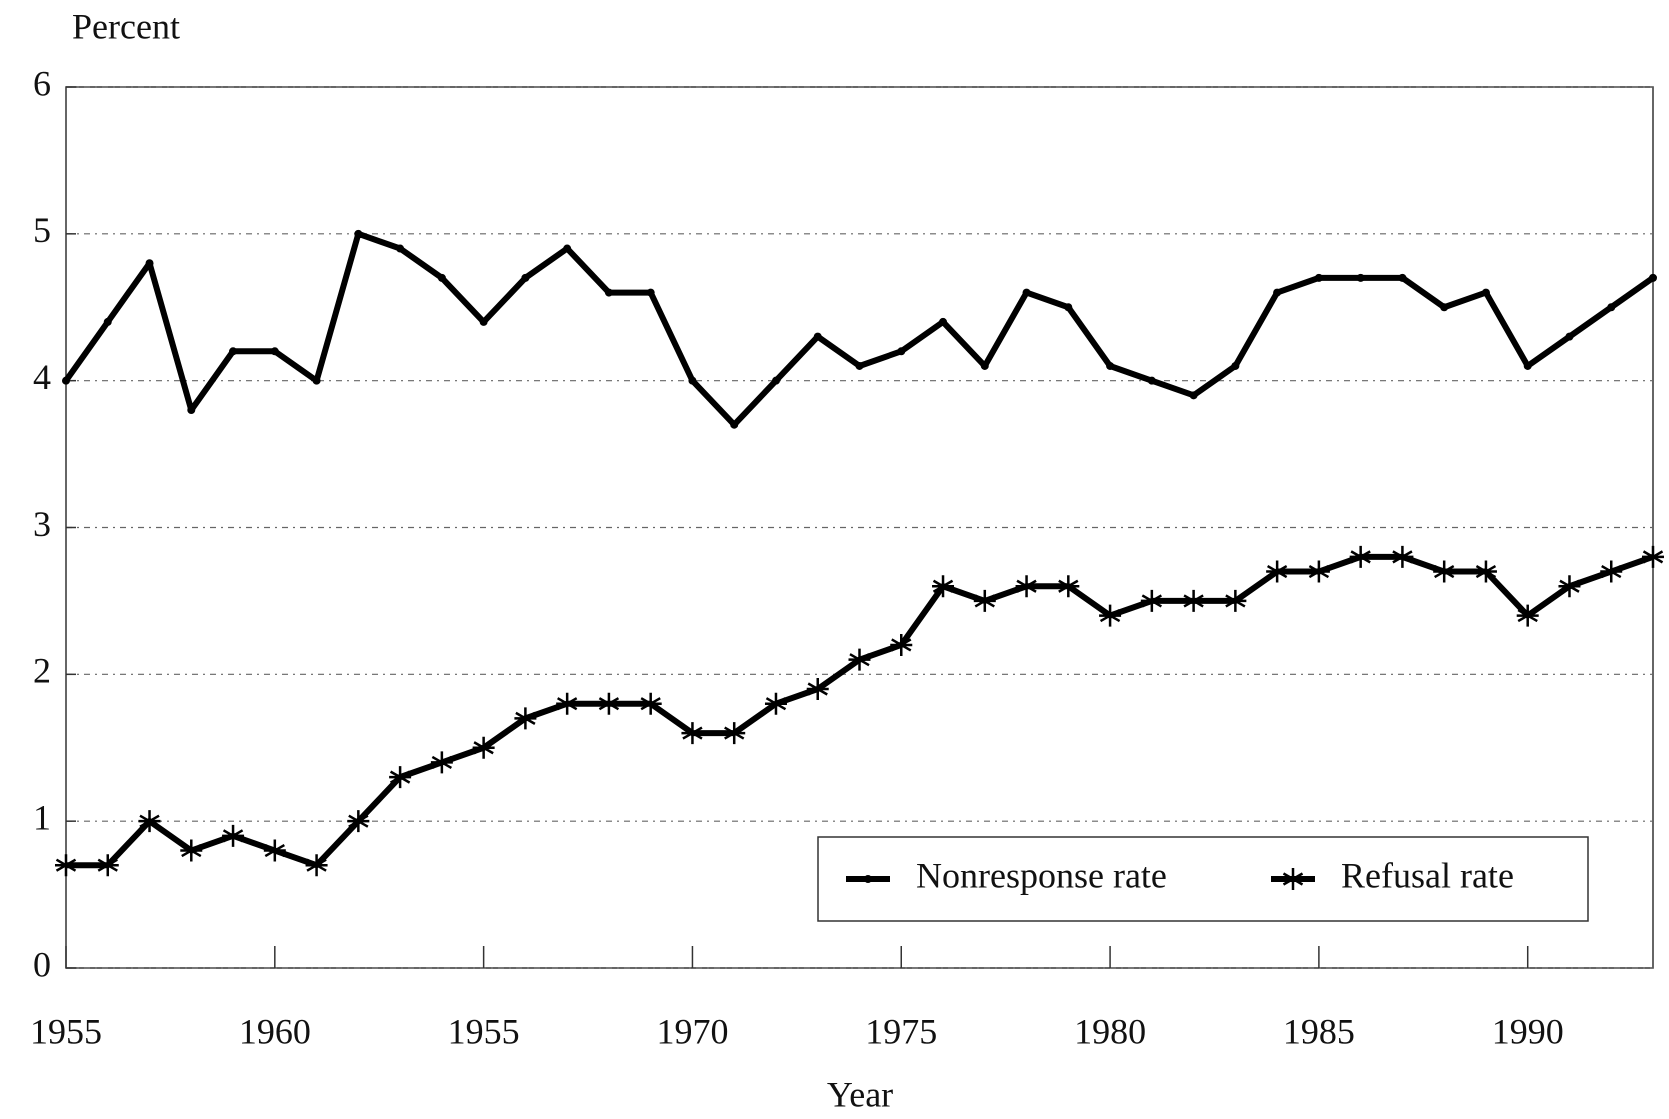  I want to click on y-tick-label: 4, so click(42, 377).